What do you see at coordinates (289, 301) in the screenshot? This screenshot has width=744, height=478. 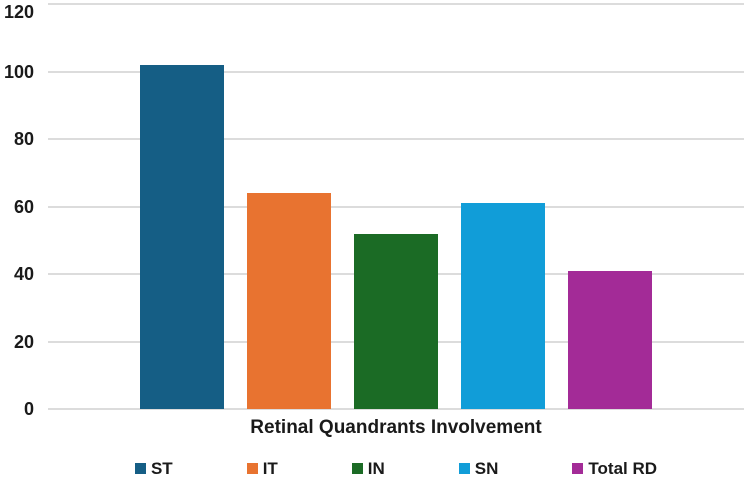 I see `bar-it` at bounding box center [289, 301].